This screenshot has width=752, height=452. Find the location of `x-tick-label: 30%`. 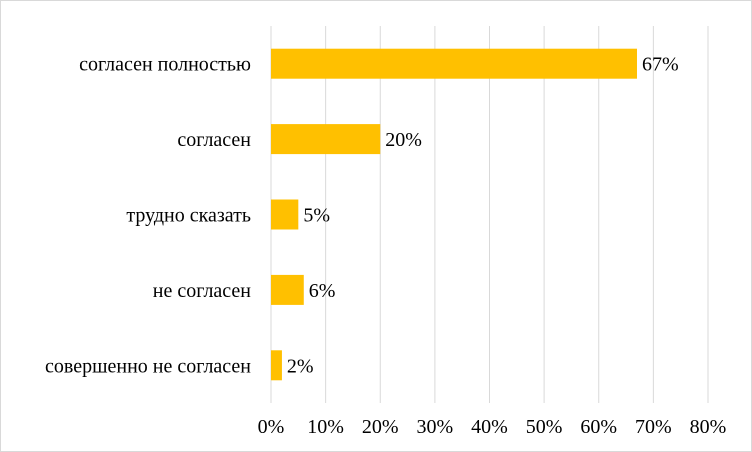

x-tick-label: 30% is located at coordinates (435, 427).